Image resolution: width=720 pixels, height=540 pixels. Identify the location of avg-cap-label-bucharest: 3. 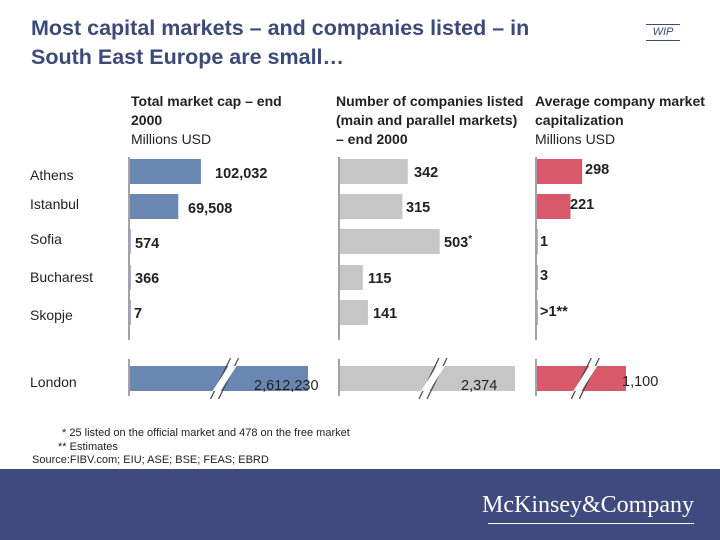
(544, 276).